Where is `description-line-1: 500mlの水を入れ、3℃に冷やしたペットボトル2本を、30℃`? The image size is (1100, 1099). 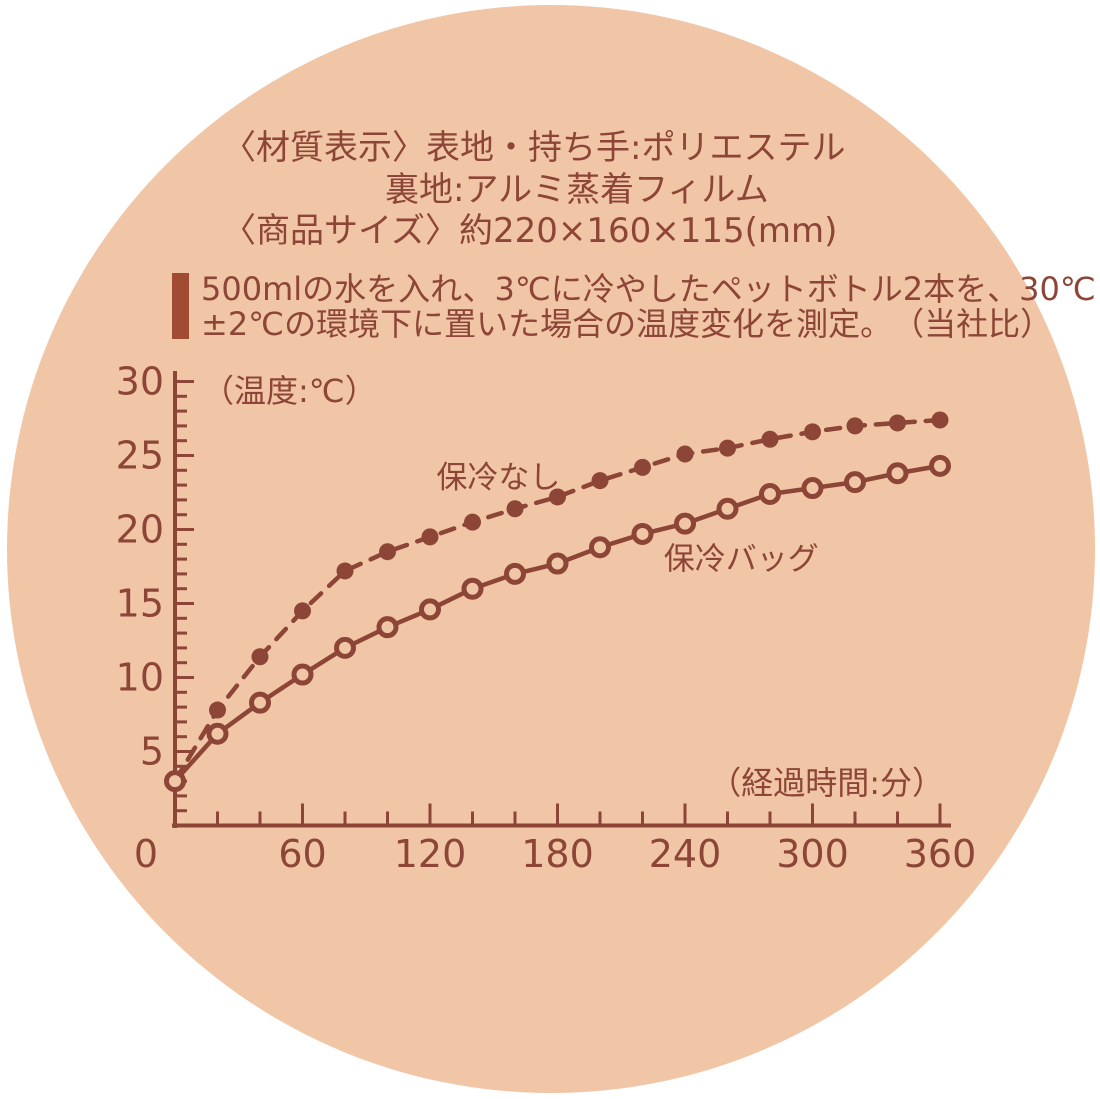
description-line-1: 500mlの水を入れ、3℃に冷やしたペットボトル2本を、30℃ is located at coordinates (648, 289).